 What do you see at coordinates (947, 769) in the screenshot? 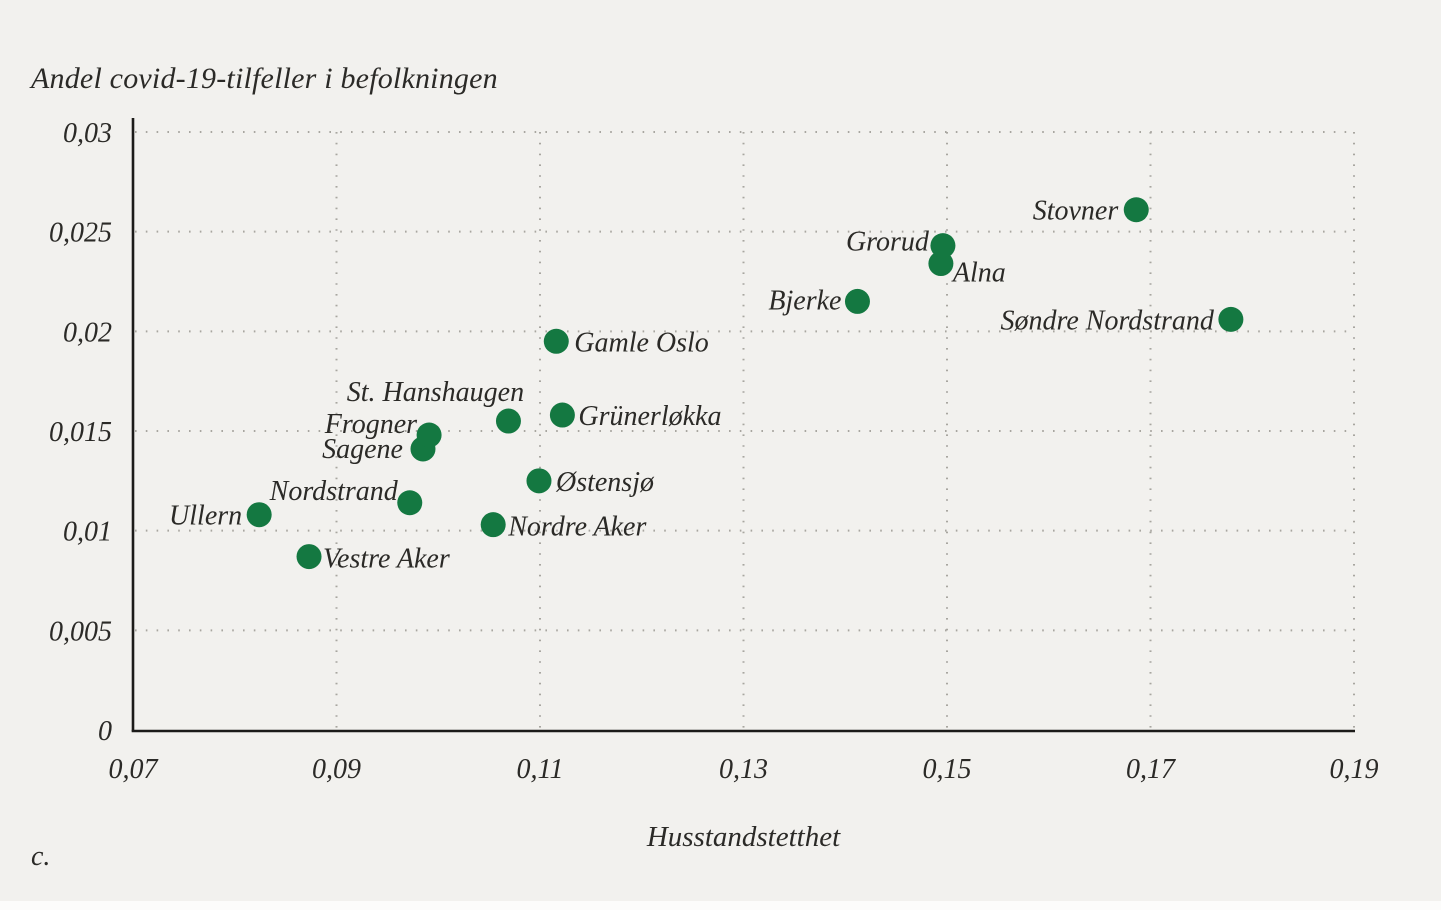
I see `x-tick-label: 0,15` at bounding box center [947, 769].